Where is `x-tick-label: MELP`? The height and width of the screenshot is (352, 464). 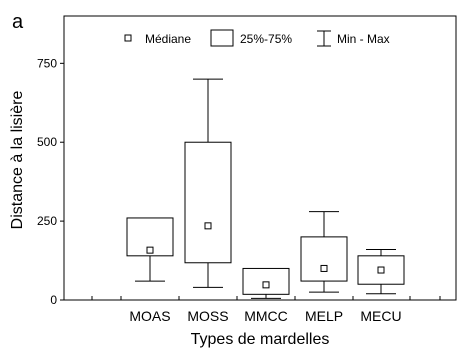 x-tick-label: MELP is located at coordinates (324, 316).